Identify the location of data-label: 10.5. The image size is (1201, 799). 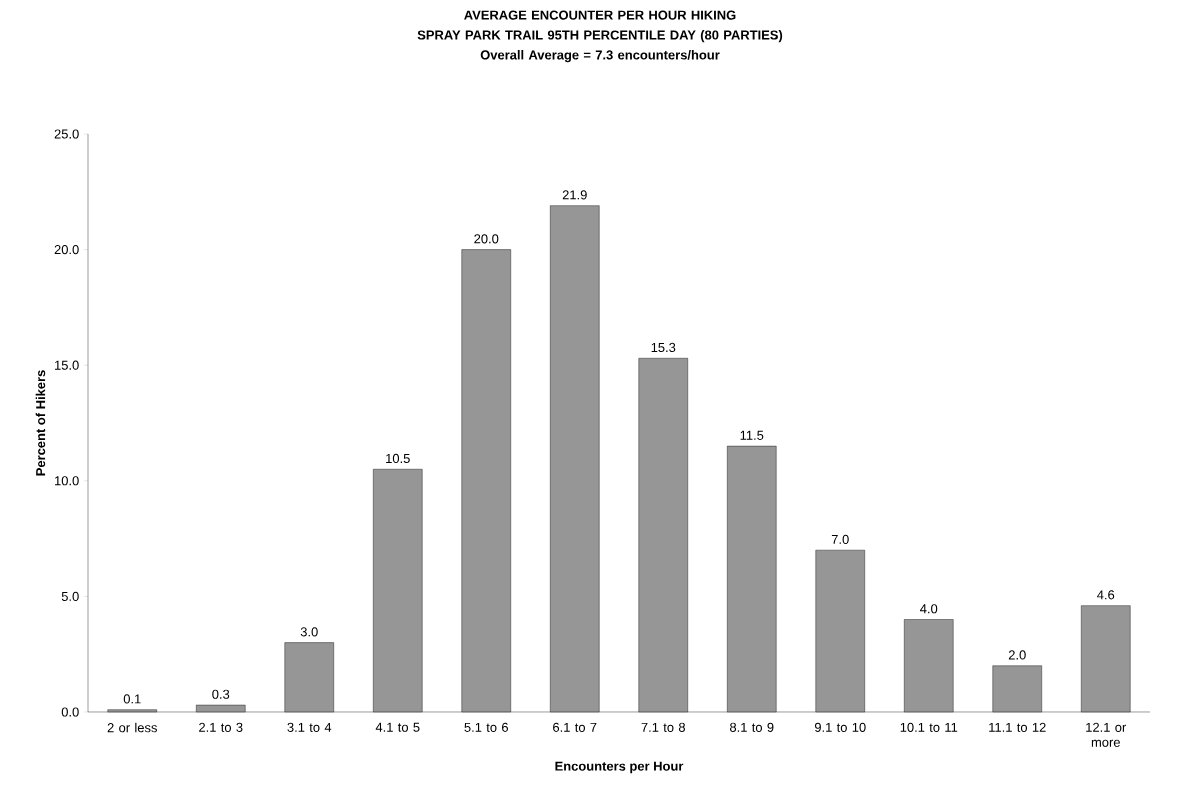
(398, 458).